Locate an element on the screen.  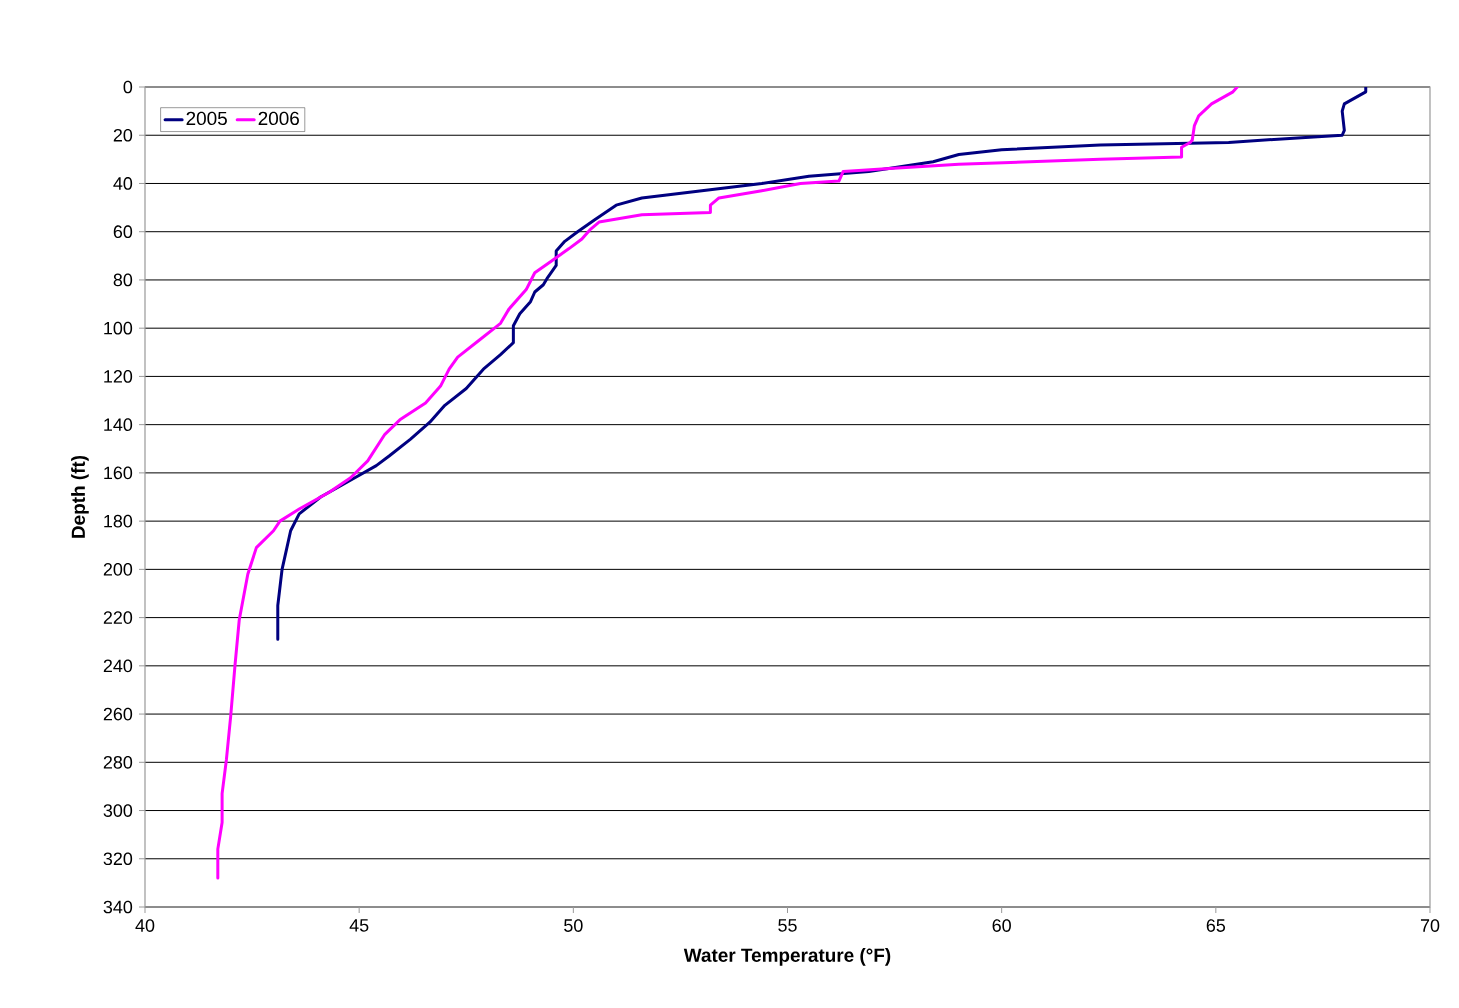
y-tick-label: 40 is located at coordinates (123, 183).